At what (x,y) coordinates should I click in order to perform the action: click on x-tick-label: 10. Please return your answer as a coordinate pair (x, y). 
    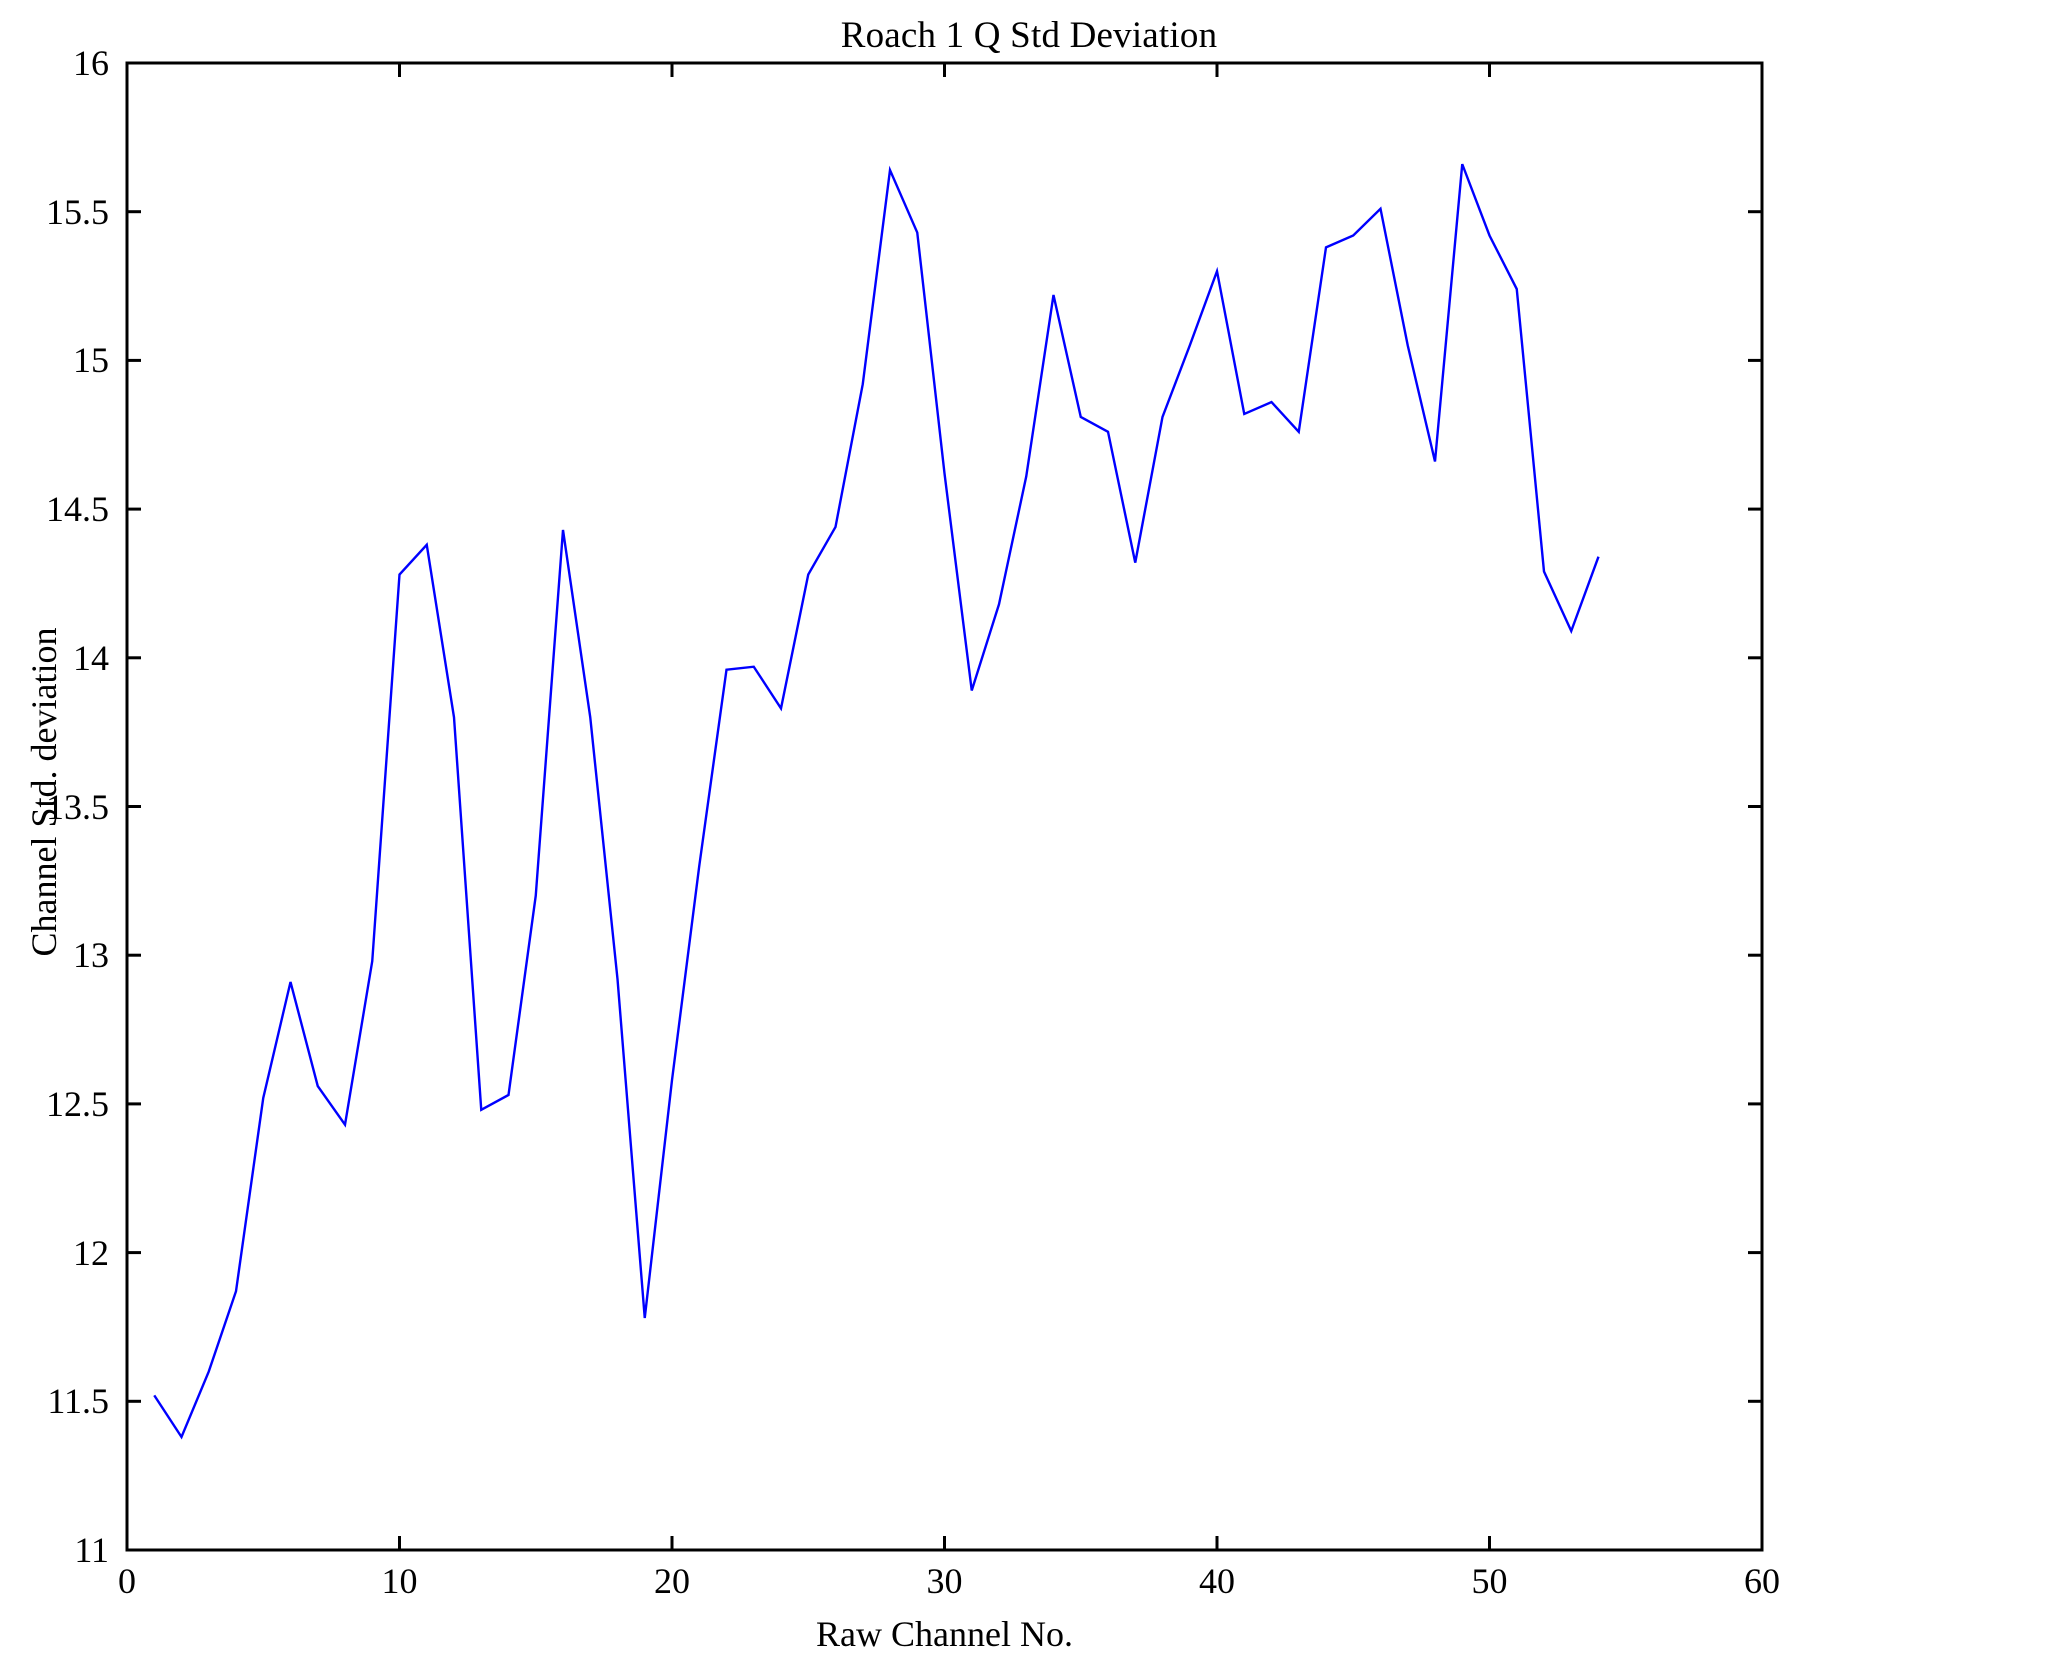
    Looking at the image, I should click on (399, 1581).